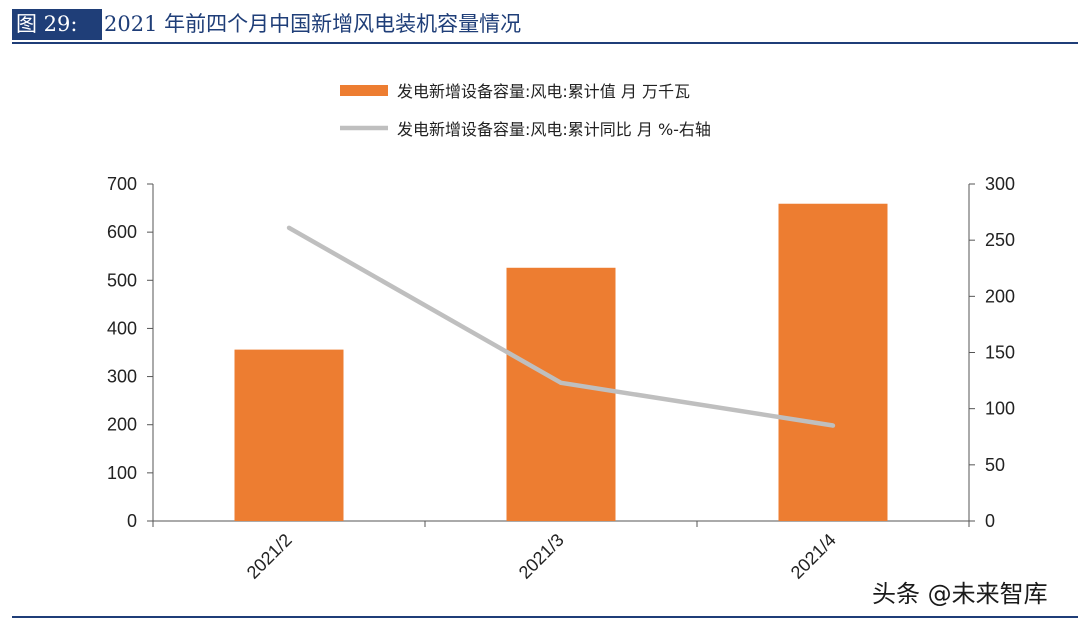 This screenshot has height=622, width=1091. What do you see at coordinates (541, 556) in the screenshot?
I see `x-tick-label: 2021/3` at bounding box center [541, 556].